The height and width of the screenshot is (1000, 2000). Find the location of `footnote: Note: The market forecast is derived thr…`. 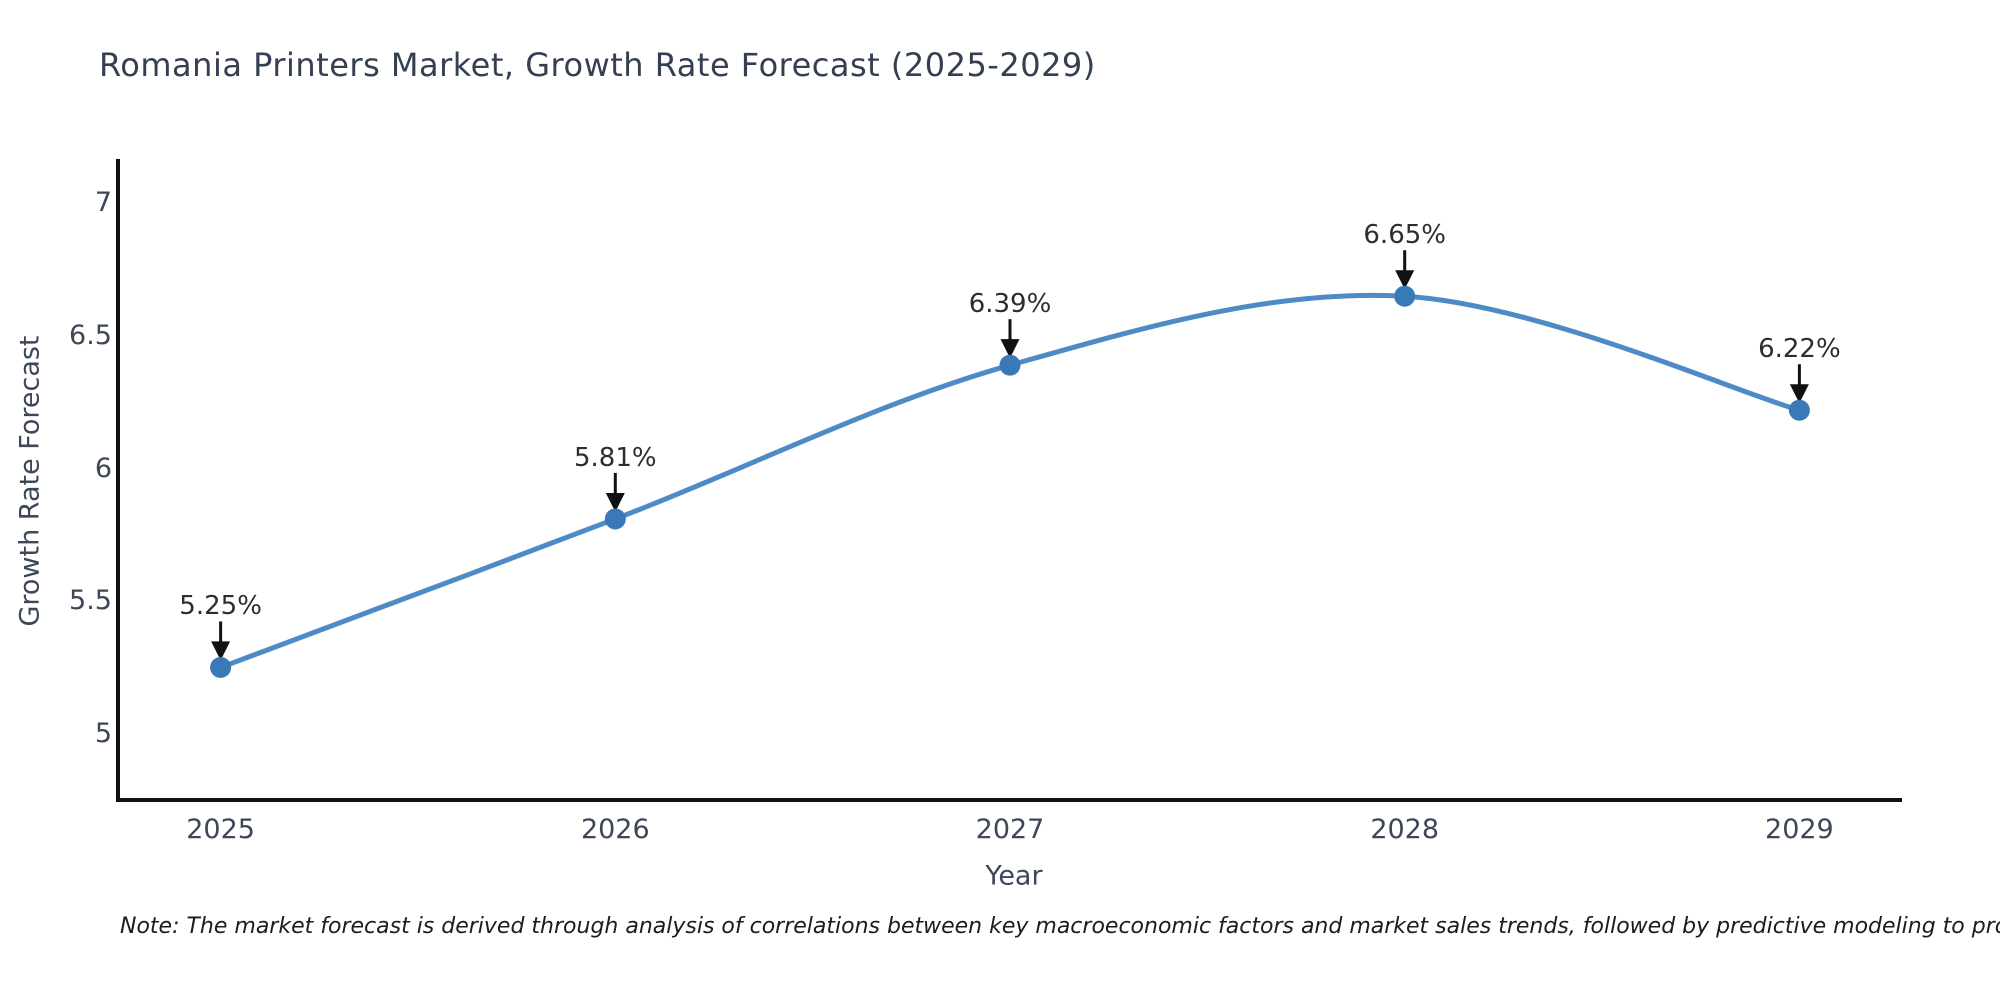

footnote: Note: The market forecast is derived thr… is located at coordinates (1060, 926).